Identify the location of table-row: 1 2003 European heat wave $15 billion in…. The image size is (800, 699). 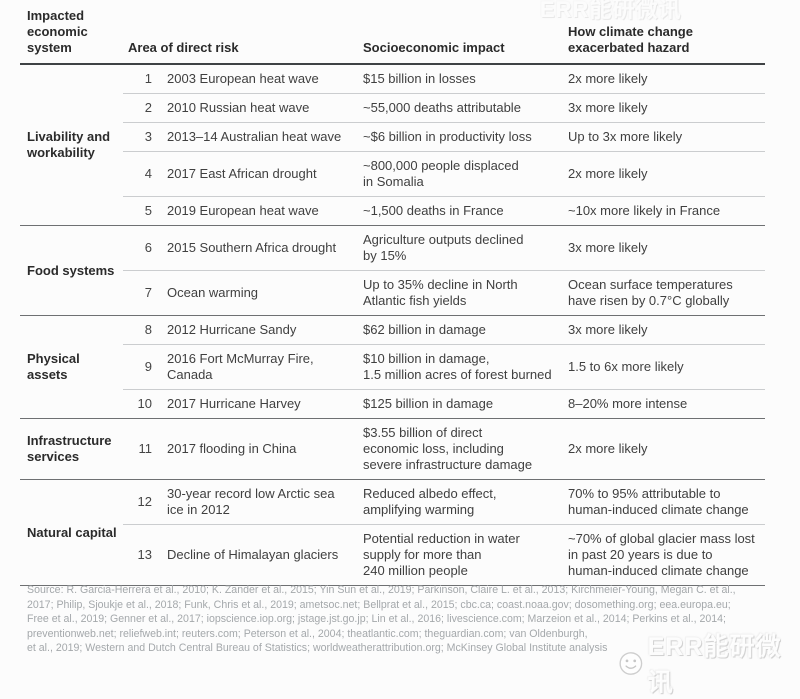
(444, 79).